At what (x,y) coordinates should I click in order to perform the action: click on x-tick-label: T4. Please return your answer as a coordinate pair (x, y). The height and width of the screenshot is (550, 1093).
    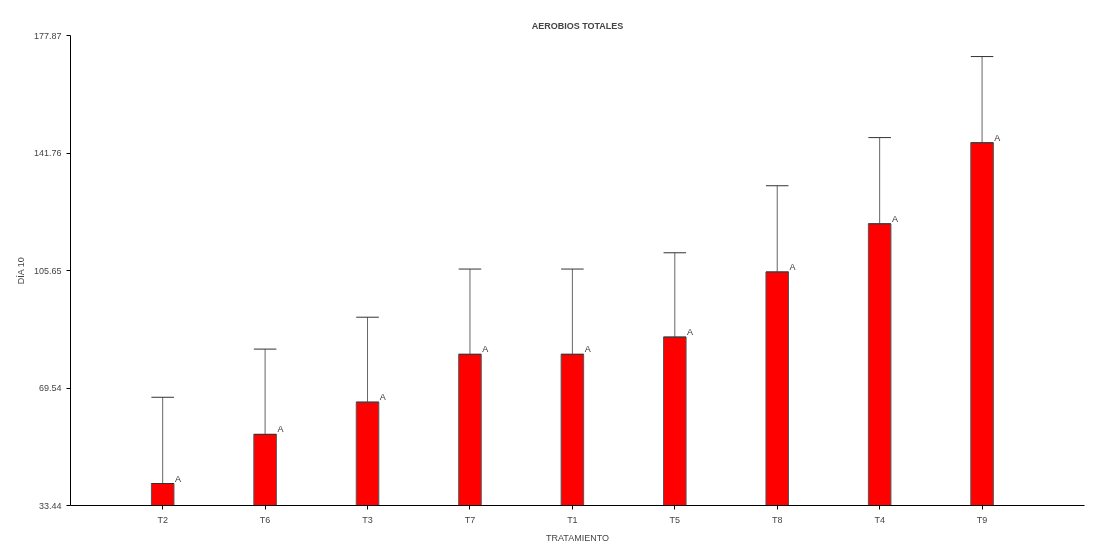
    Looking at the image, I should click on (879, 519).